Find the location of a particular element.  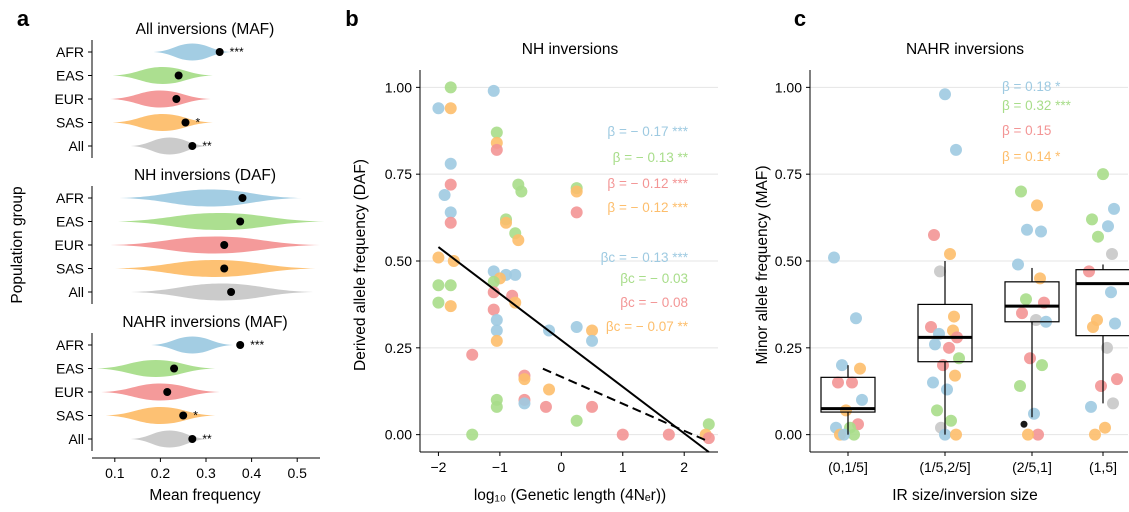

group-label: EAS is located at coordinates (70, 369).